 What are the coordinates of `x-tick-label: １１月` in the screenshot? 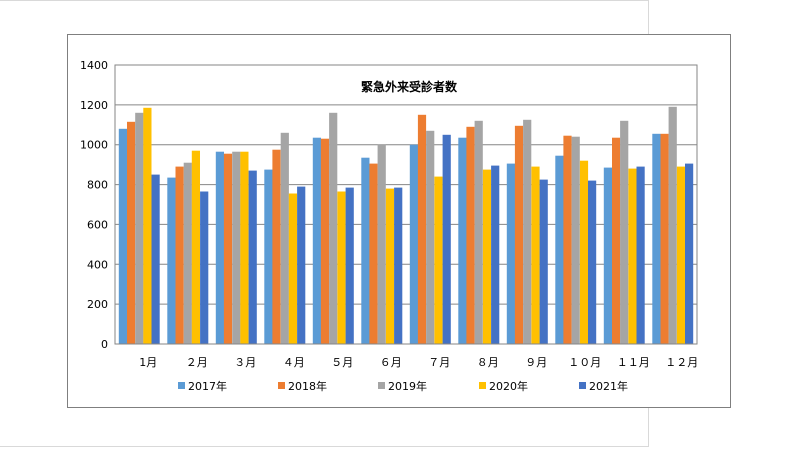 It's located at (633, 362).